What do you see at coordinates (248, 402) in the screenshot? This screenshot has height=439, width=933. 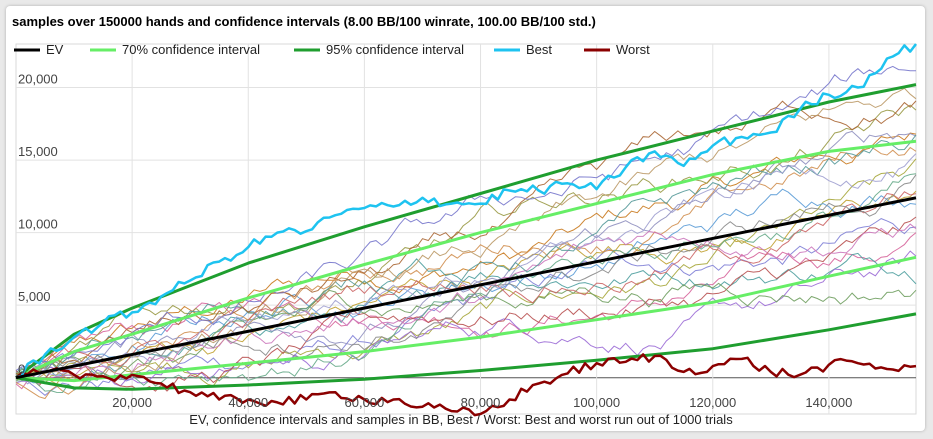 I see `x-tick-label: 40,000` at bounding box center [248, 402].